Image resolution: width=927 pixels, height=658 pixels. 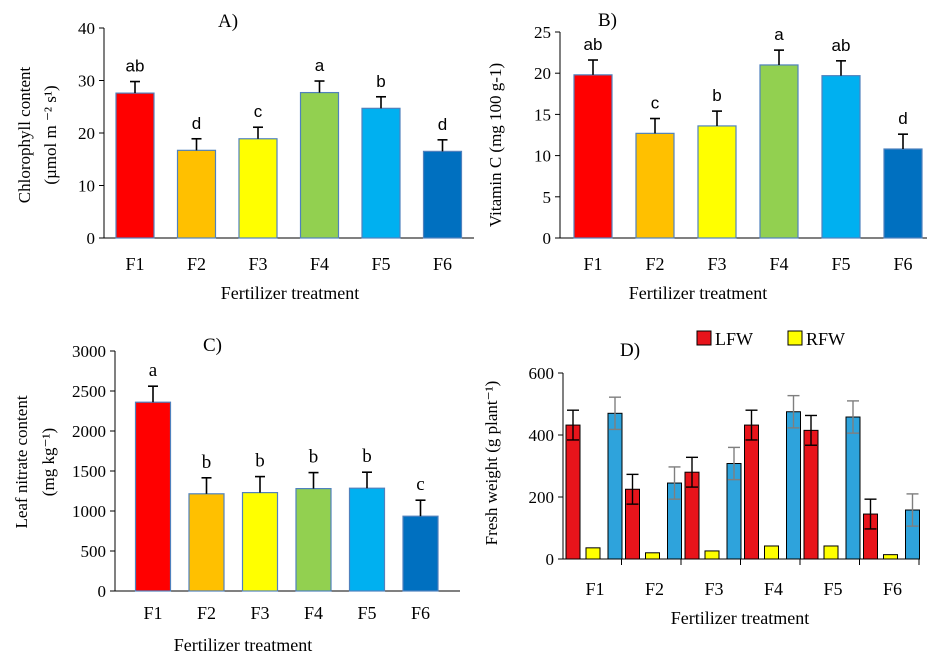 What do you see at coordinates (212, 345) in the screenshot?
I see `panel-title: C)` at bounding box center [212, 345].